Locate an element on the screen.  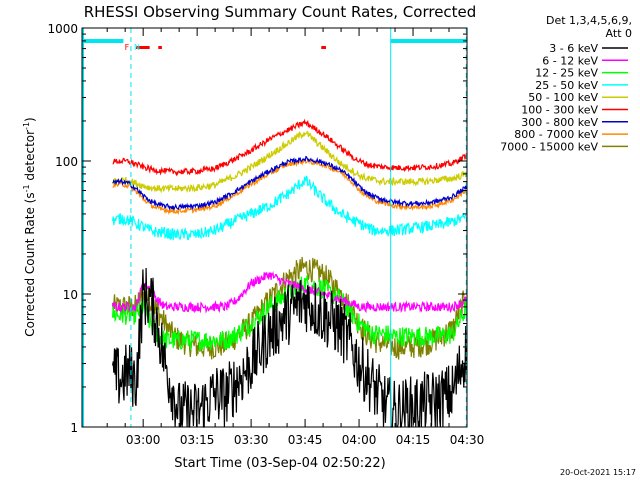
y-axis-label-sup2: -1 is located at coordinates (26, 126).